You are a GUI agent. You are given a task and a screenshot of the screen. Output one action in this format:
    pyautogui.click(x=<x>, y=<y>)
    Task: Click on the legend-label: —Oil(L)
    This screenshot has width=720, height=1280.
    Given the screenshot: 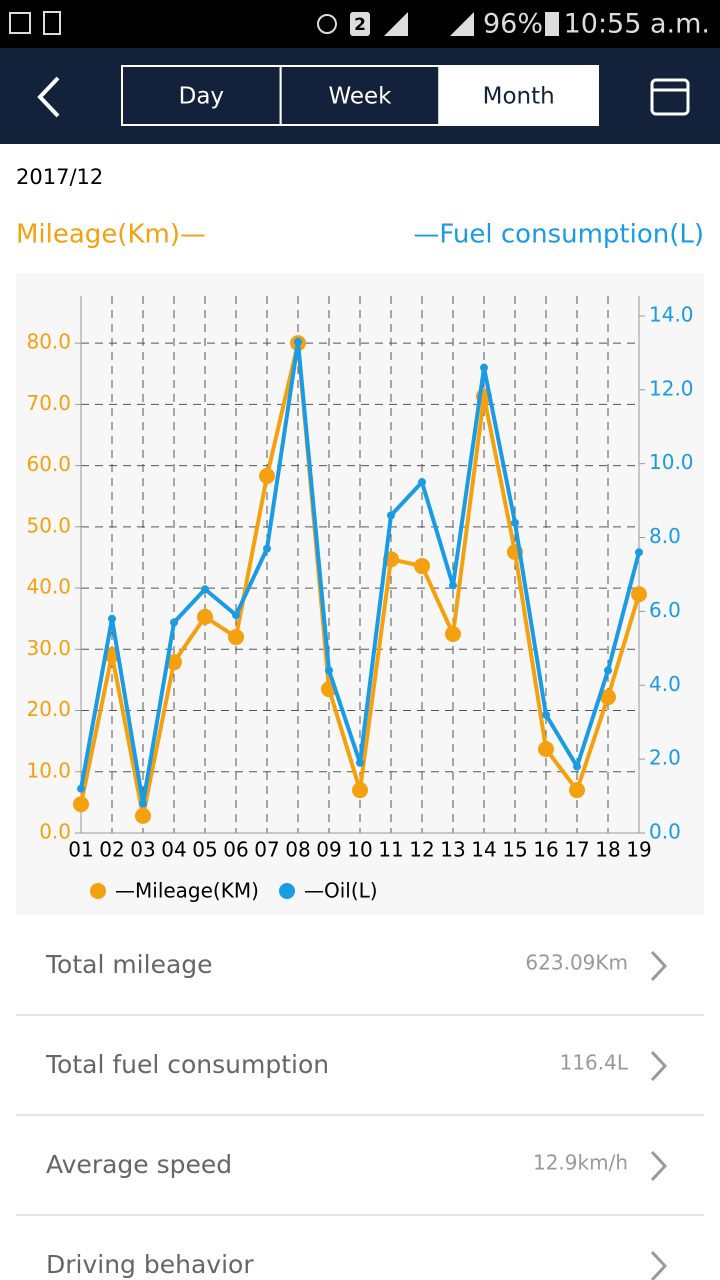 What is the action you would take?
    pyautogui.click(x=341, y=891)
    